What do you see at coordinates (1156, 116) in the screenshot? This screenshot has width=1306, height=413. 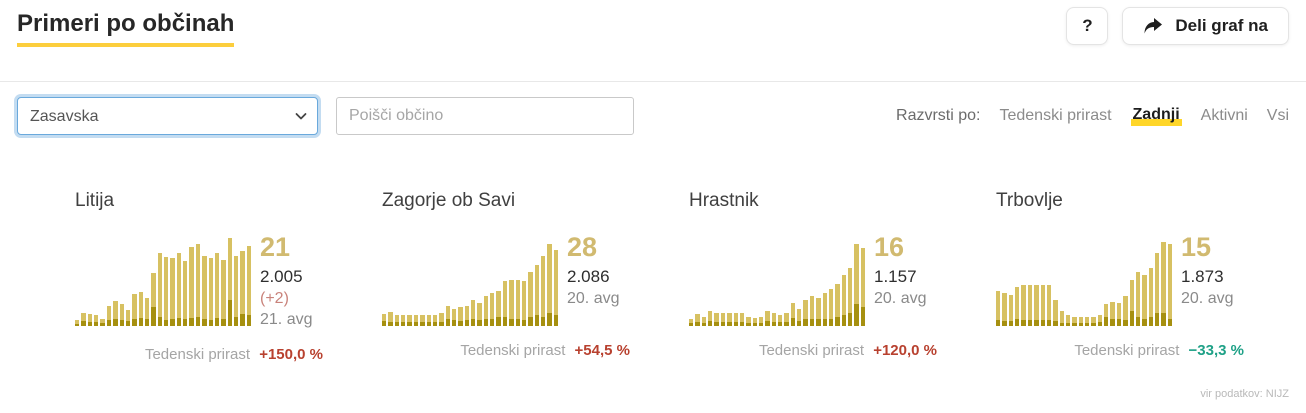 I see `sort-option-zadnji: Zadnji` at bounding box center [1156, 116].